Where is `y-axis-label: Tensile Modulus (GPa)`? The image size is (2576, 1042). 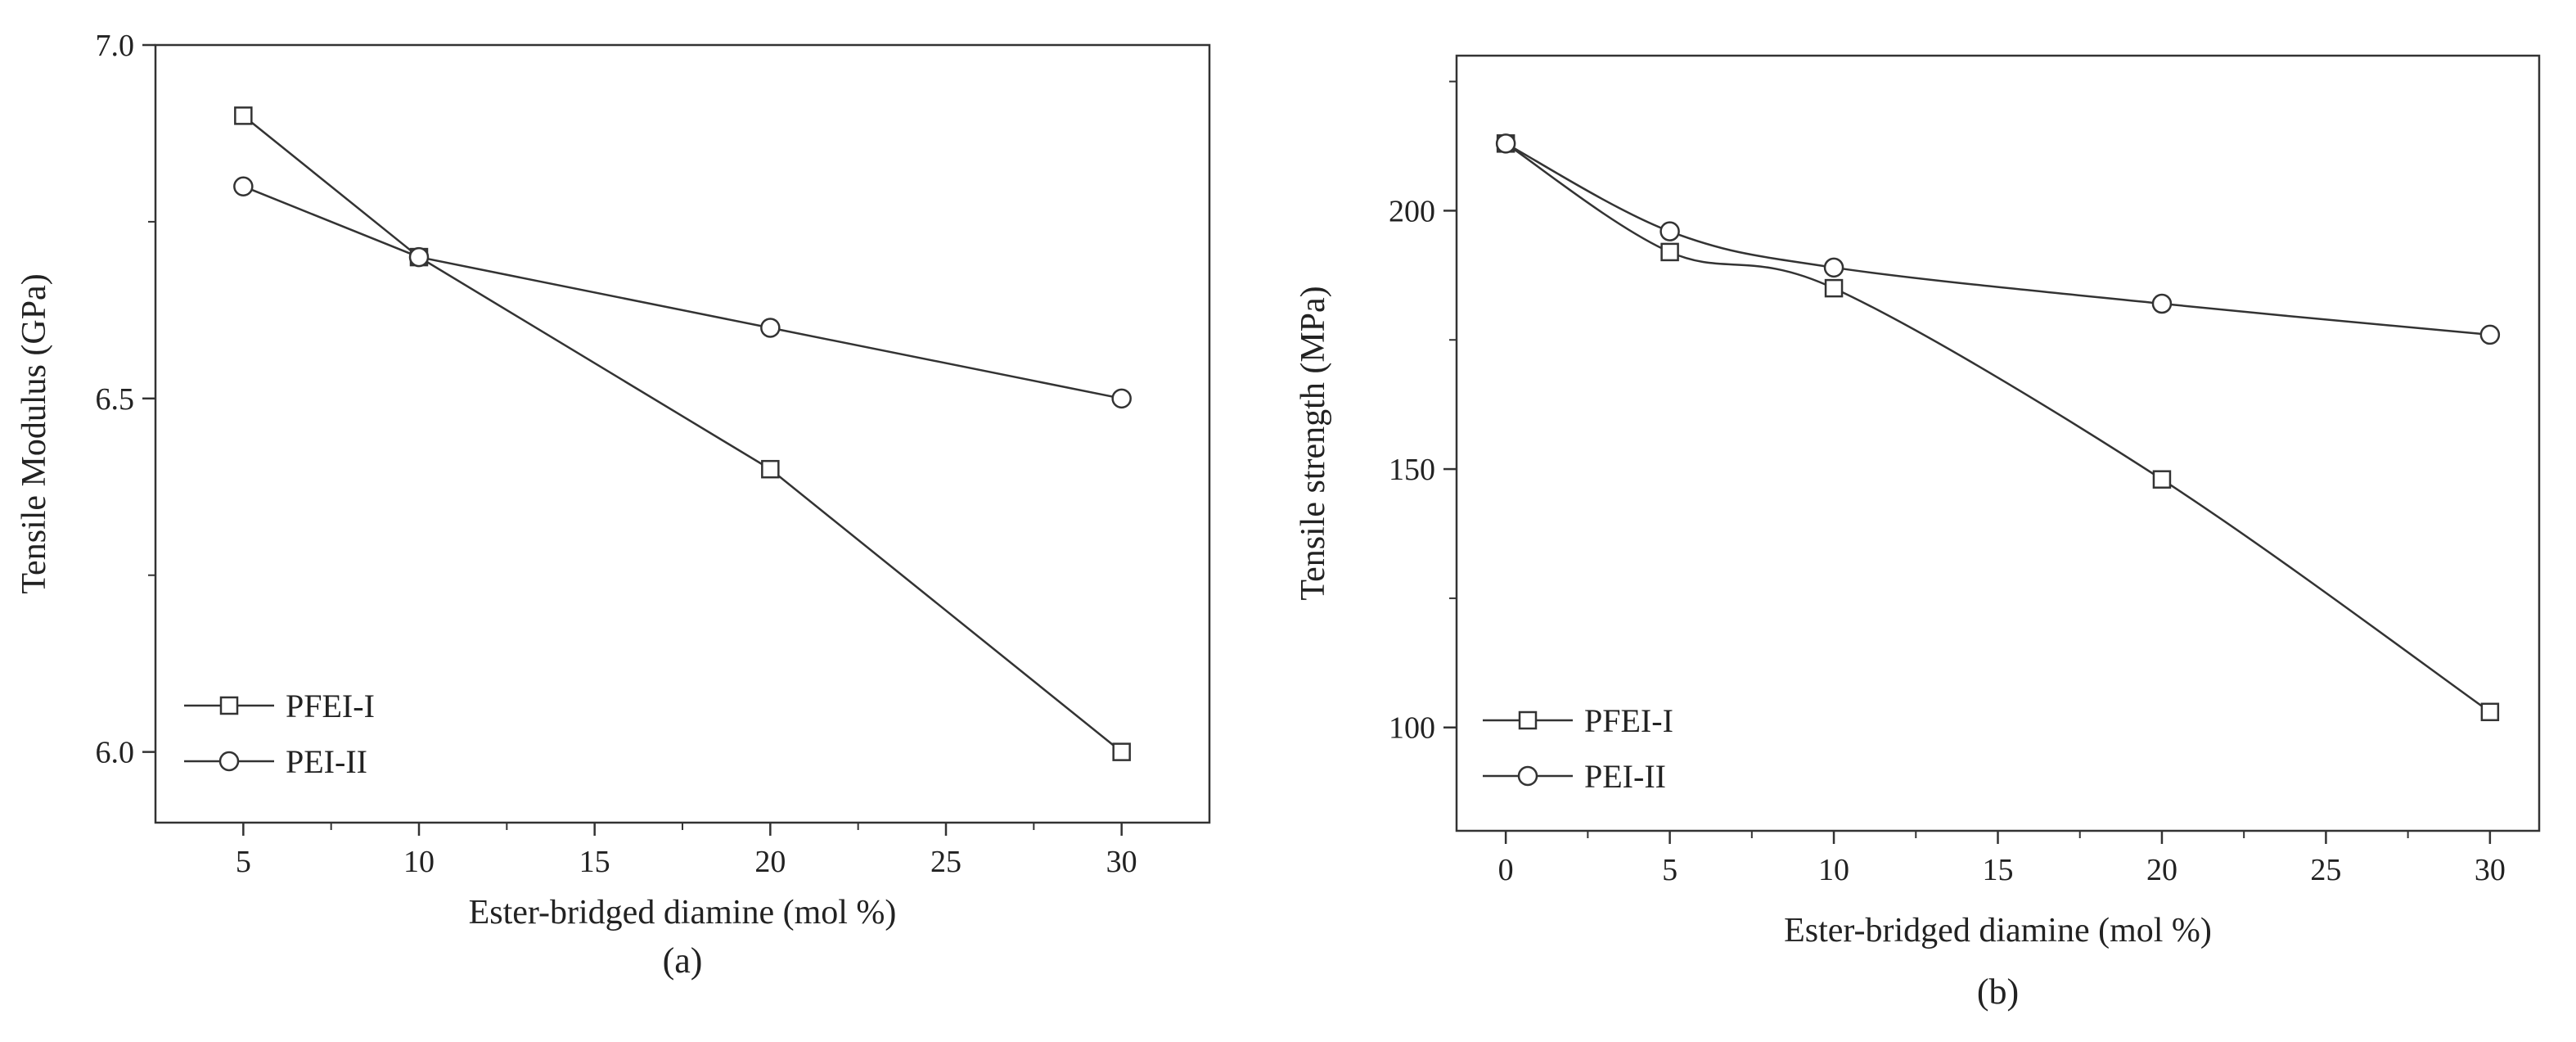
y-axis-label: Tensile Modulus (GPa) is located at coordinates (34, 433).